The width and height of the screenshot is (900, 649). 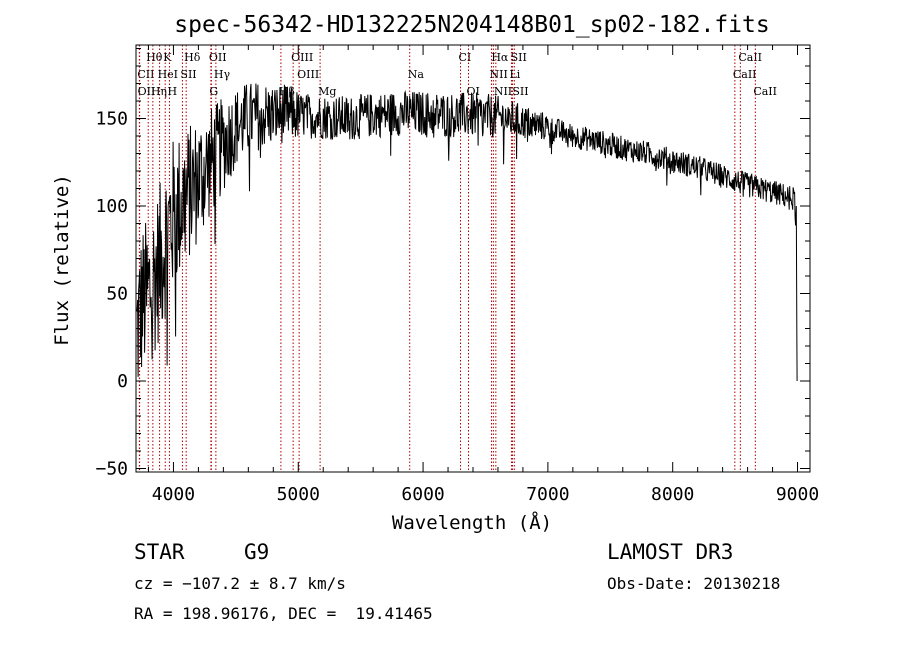 What do you see at coordinates (168, 74) in the screenshot?
I see `line-label: HeI` at bounding box center [168, 74].